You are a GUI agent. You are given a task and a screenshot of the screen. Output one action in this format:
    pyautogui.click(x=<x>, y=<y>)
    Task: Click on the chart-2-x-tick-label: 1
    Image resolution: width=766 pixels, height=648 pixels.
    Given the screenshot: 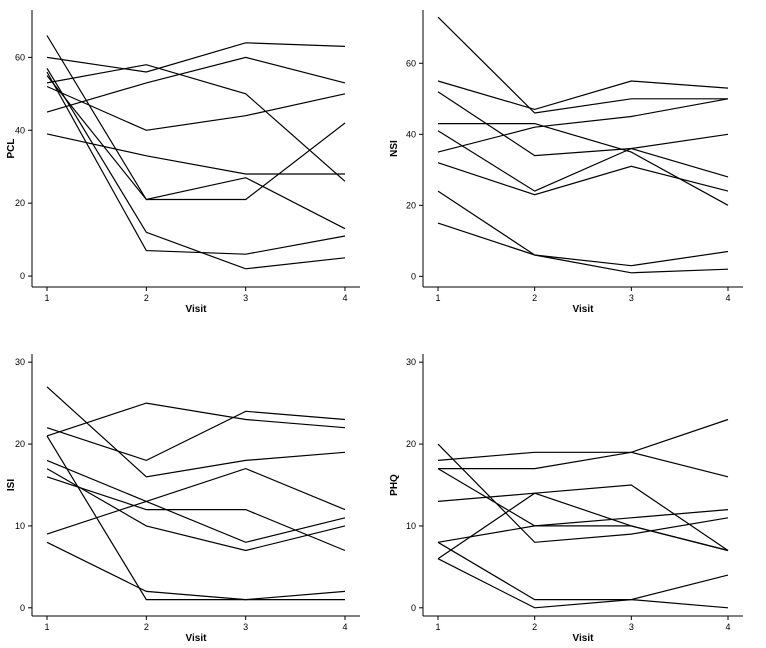 What is the action you would take?
    pyautogui.click(x=437, y=298)
    